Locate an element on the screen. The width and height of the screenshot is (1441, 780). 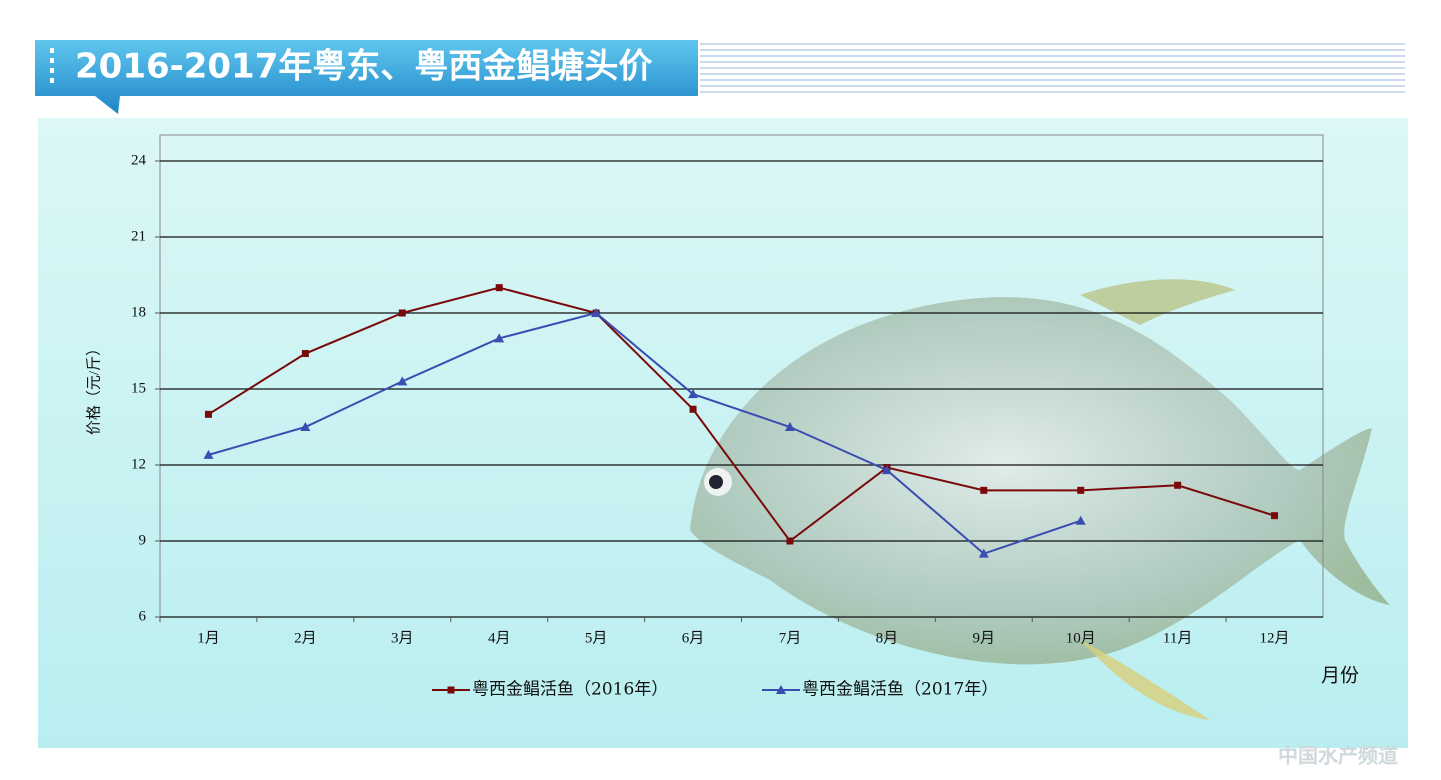
watermark: 中国水产频道 is located at coordinates (1338, 756).